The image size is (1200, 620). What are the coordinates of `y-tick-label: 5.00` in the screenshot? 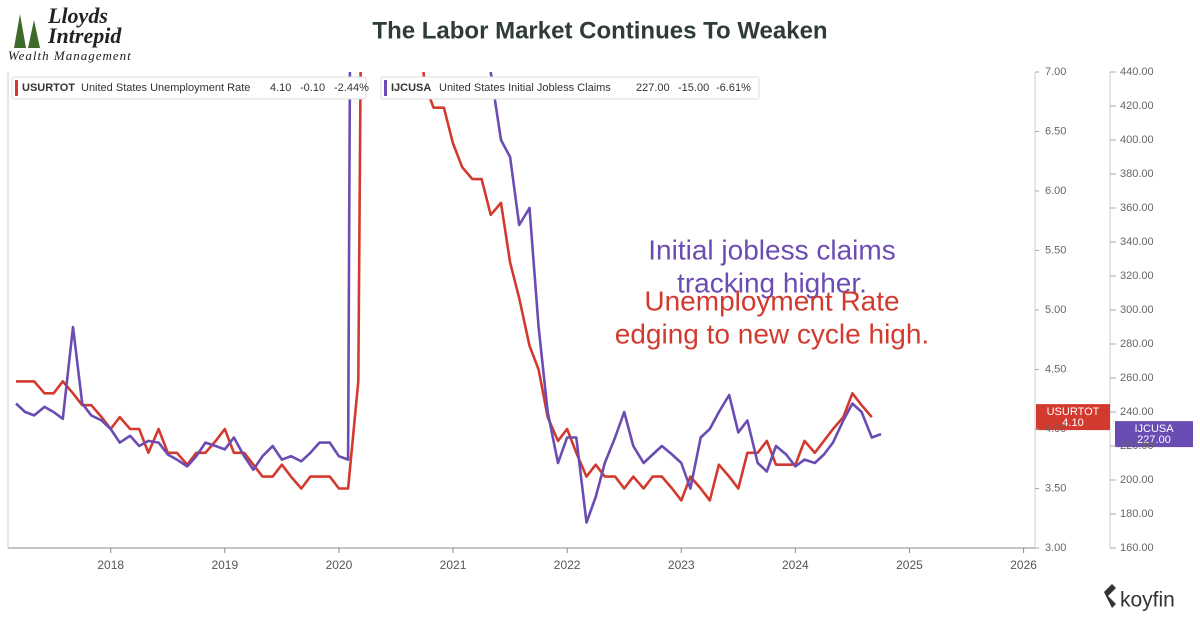 It's located at (1055, 310).